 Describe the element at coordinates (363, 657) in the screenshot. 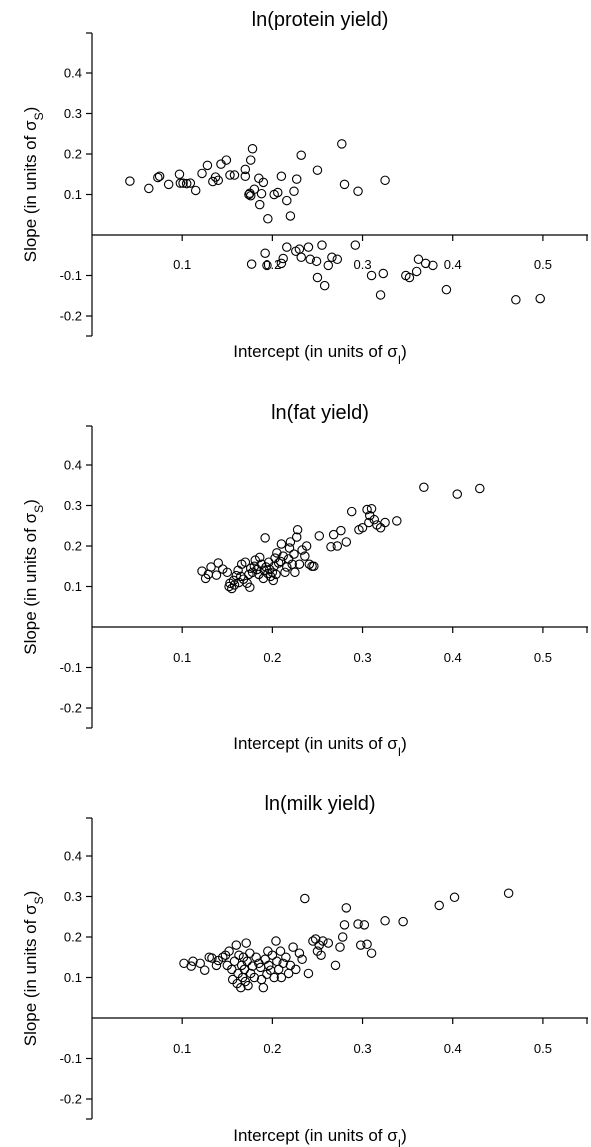

I see `x-tick-label: 0.3` at that location.